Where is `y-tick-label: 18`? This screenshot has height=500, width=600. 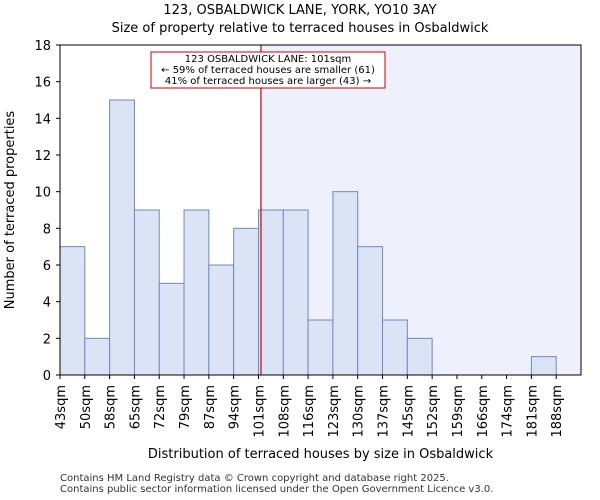
y-tick-label: 18 is located at coordinates (42, 46).